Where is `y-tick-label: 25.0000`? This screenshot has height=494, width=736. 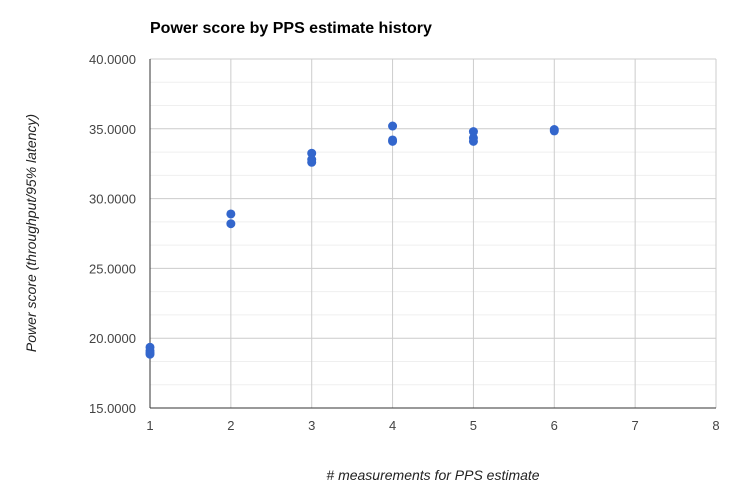
y-tick-label: 25.0000 is located at coordinates (112, 268).